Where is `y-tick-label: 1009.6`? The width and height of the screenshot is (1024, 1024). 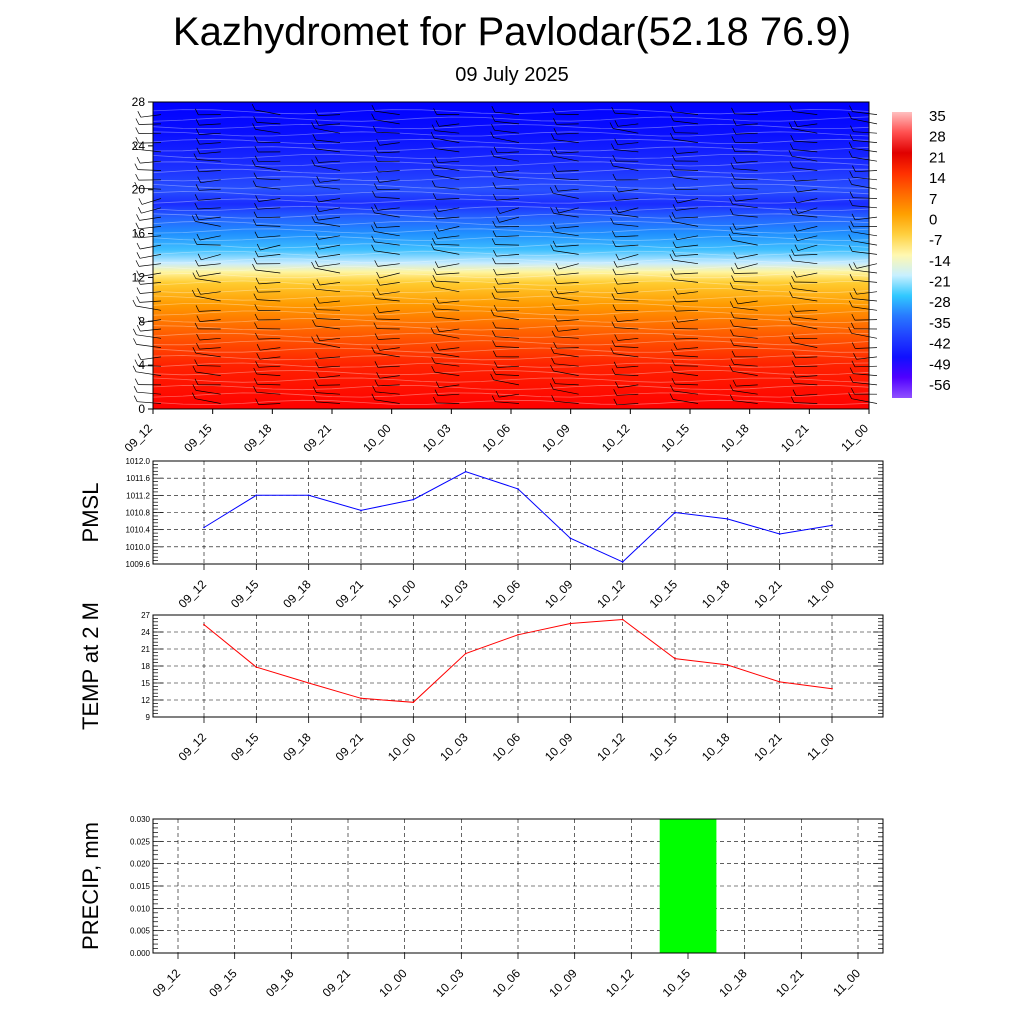
y-tick-label: 1009.6 is located at coordinates (138, 564).